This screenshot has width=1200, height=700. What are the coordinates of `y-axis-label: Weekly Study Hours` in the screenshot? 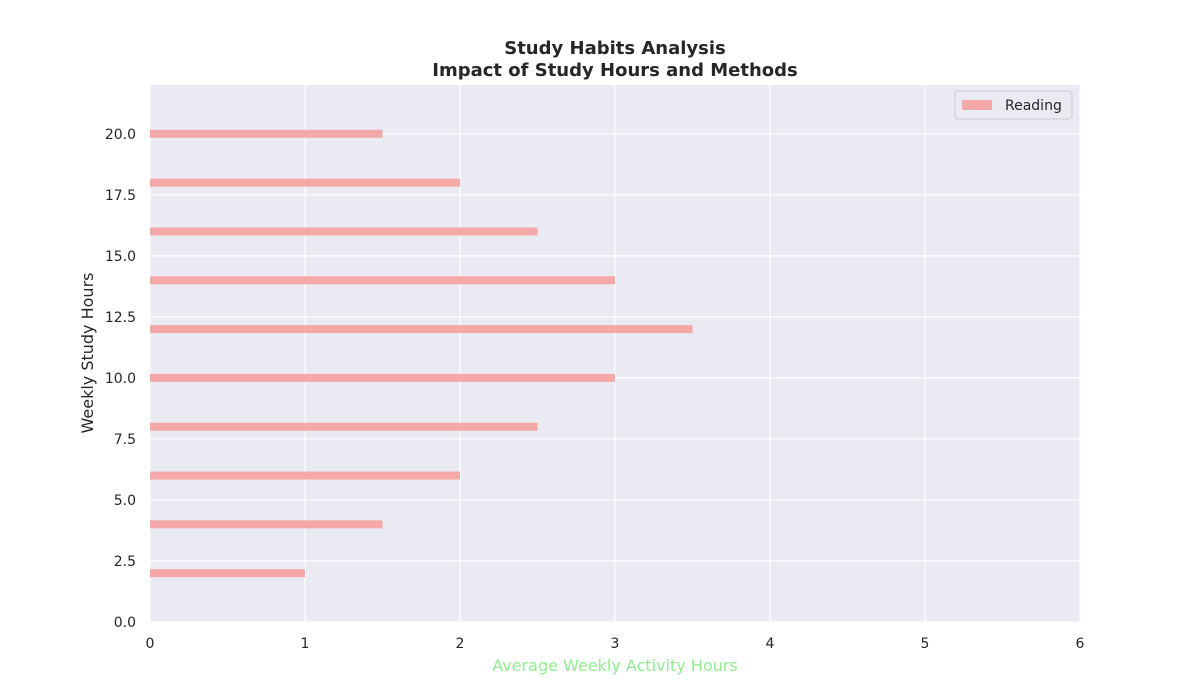 It's located at (87, 353).